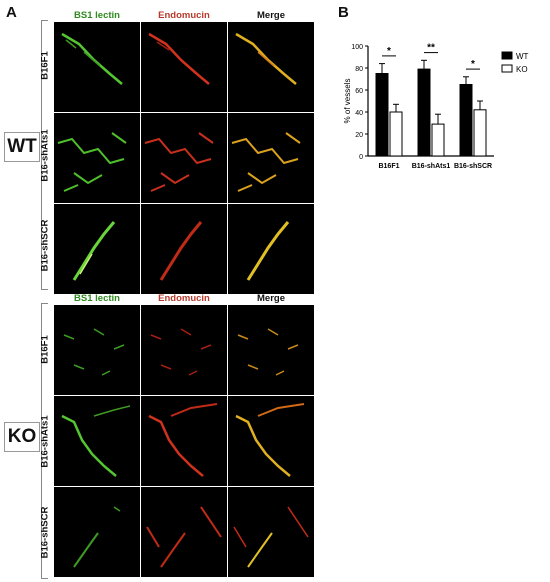  I want to click on y-tick-label: 60, so click(359, 91).